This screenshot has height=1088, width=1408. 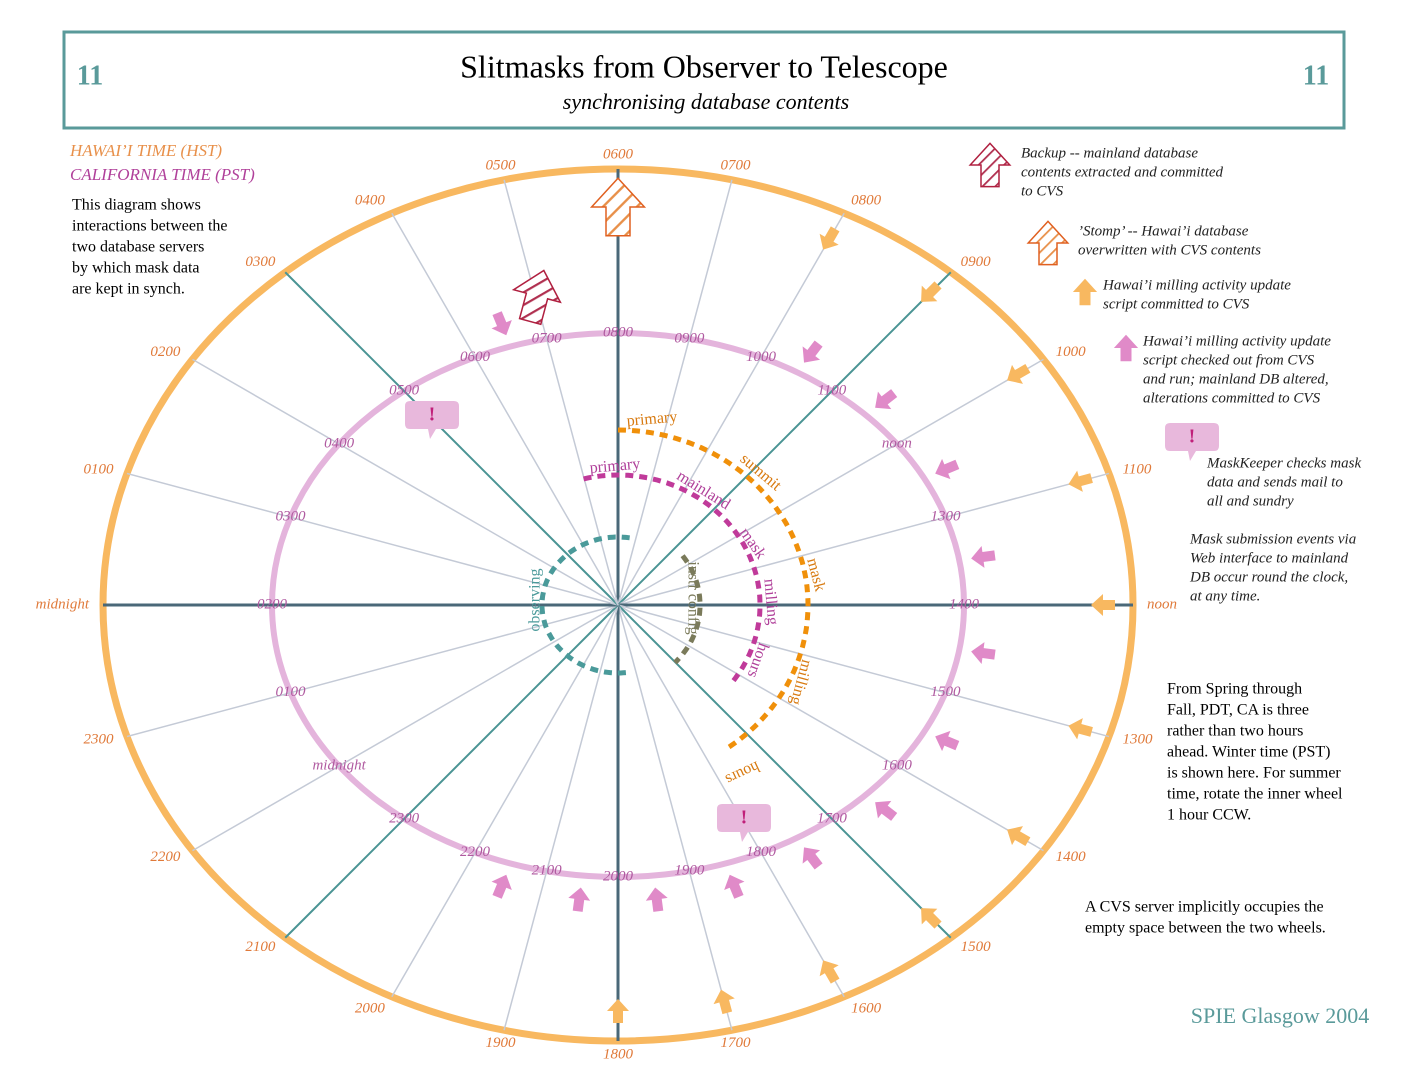 What do you see at coordinates (866, 1008) in the screenshot?
I see `outer-hour-label: 1600` at bounding box center [866, 1008].